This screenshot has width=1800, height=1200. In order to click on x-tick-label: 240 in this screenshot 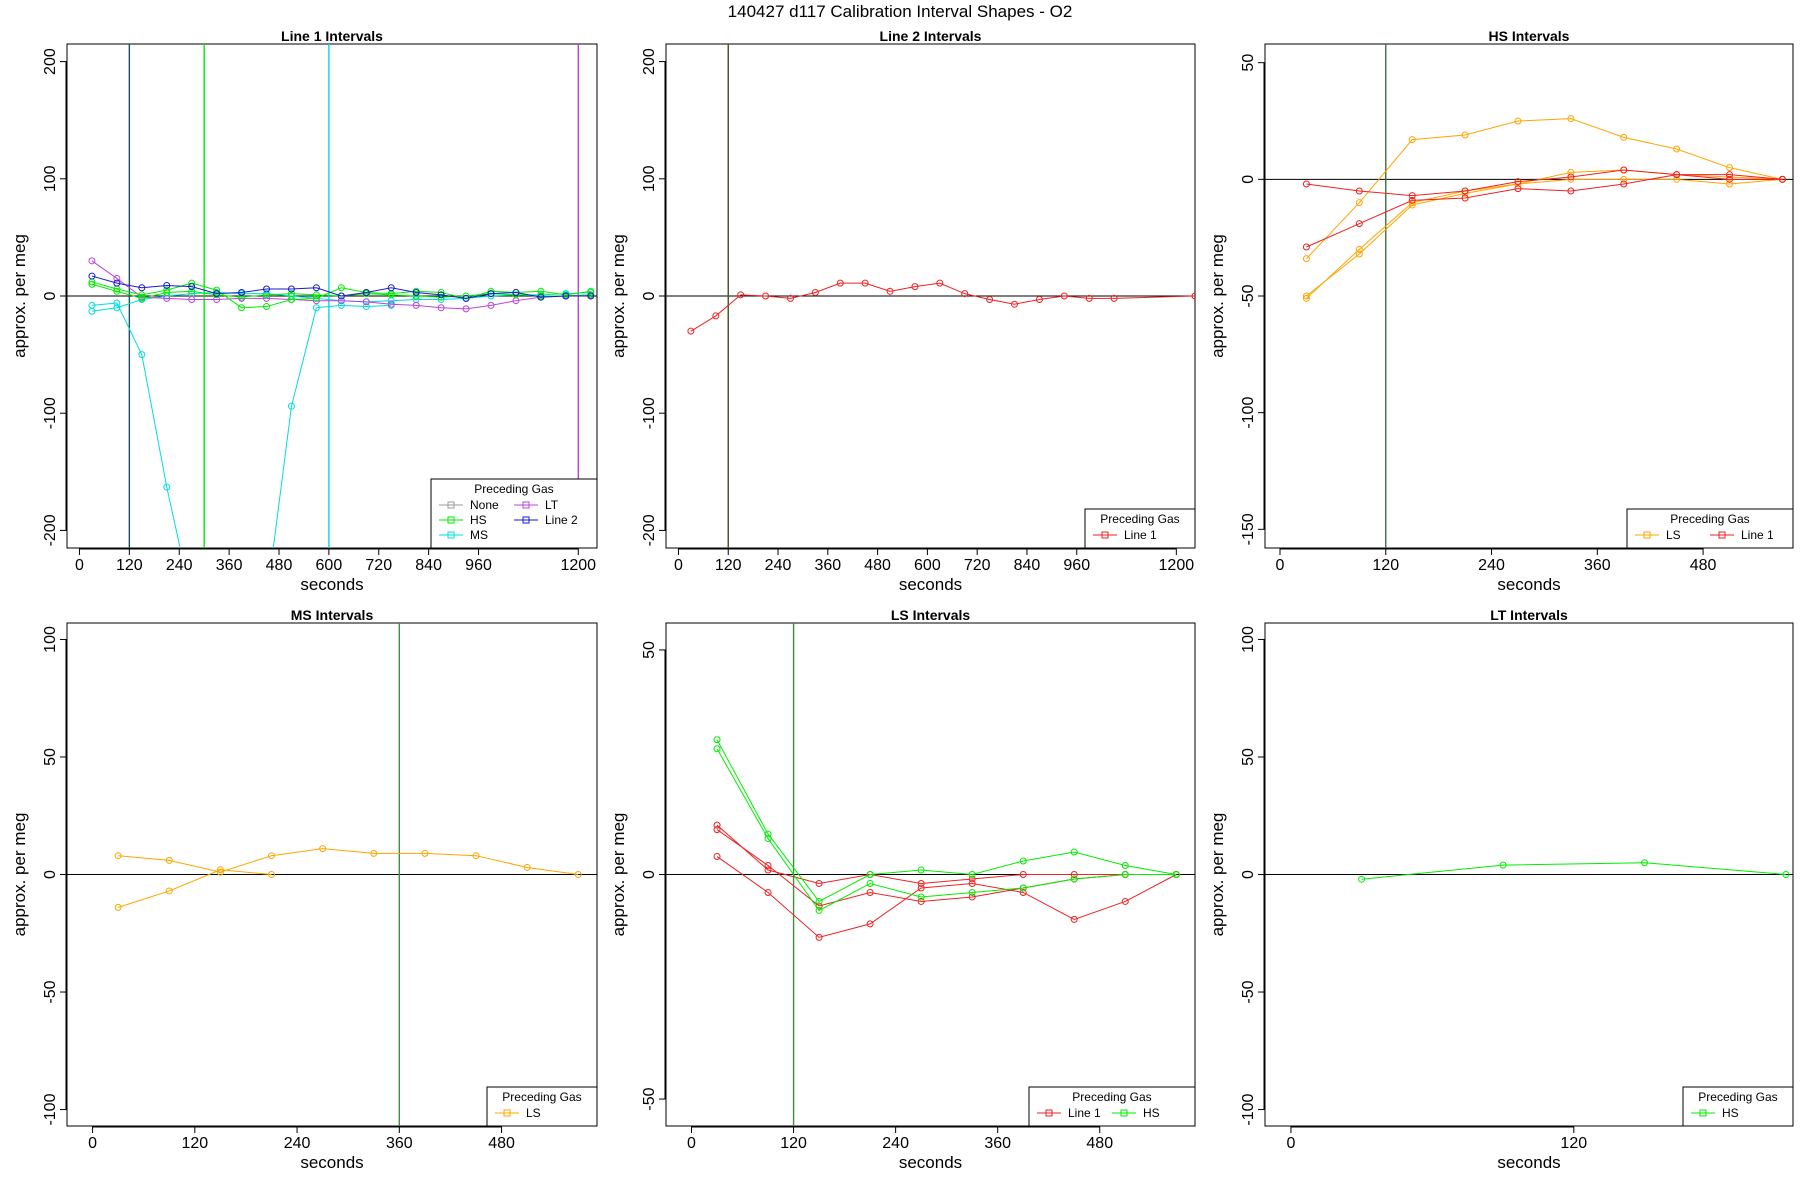, I will do `click(179, 565)`.